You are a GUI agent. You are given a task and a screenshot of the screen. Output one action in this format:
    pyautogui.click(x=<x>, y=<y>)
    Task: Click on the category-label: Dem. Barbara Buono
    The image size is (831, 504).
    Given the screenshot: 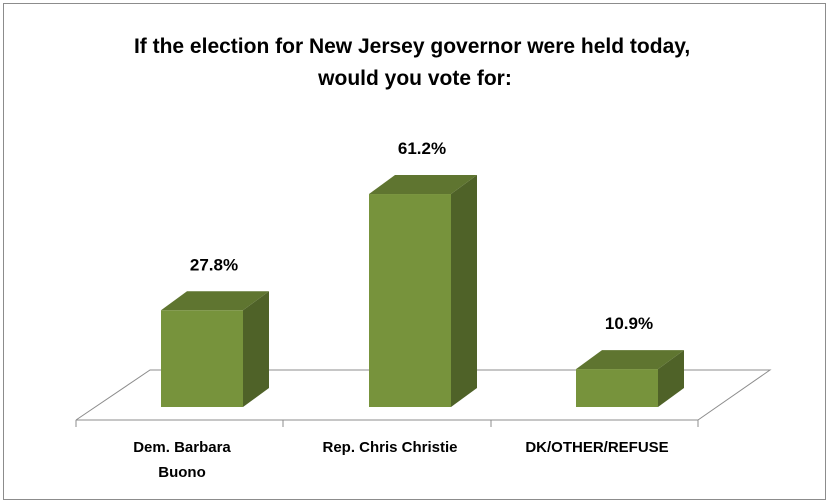 What is the action you would take?
    pyautogui.click(x=182, y=460)
    